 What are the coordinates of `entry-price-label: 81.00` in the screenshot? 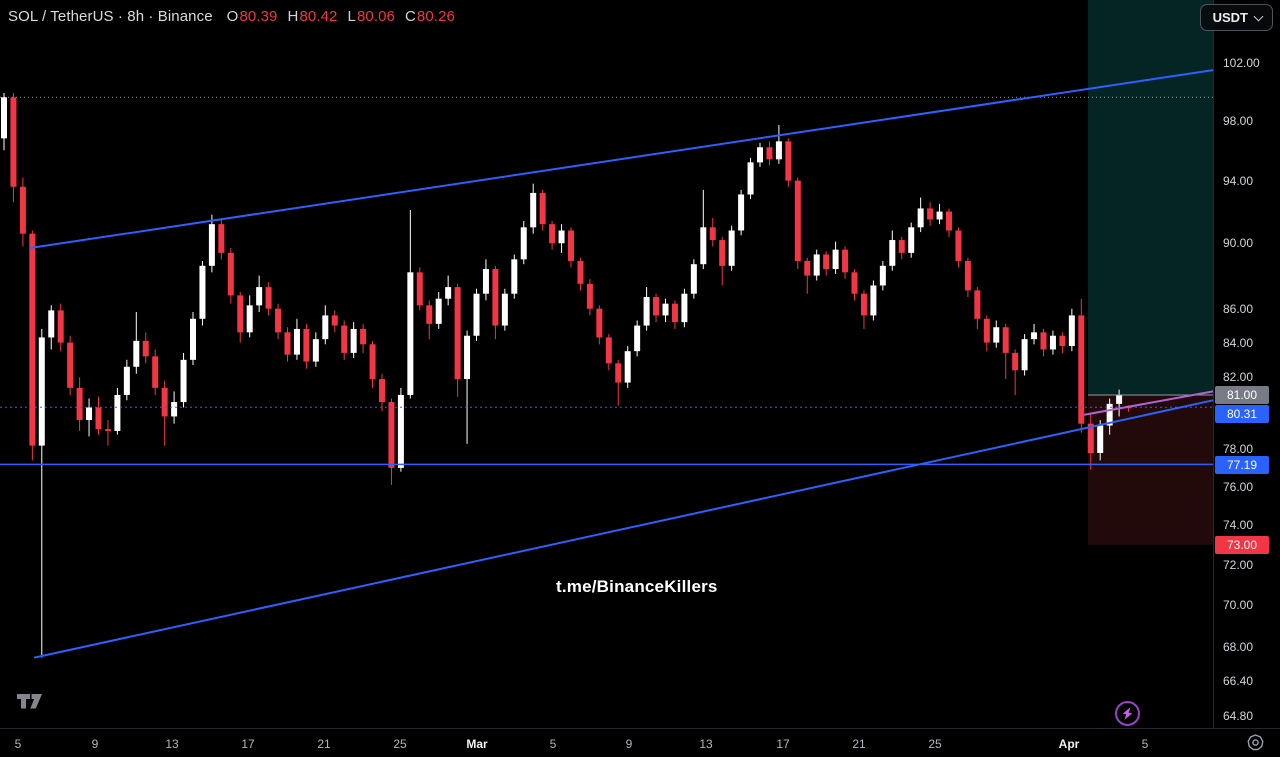 It's located at (1242, 395).